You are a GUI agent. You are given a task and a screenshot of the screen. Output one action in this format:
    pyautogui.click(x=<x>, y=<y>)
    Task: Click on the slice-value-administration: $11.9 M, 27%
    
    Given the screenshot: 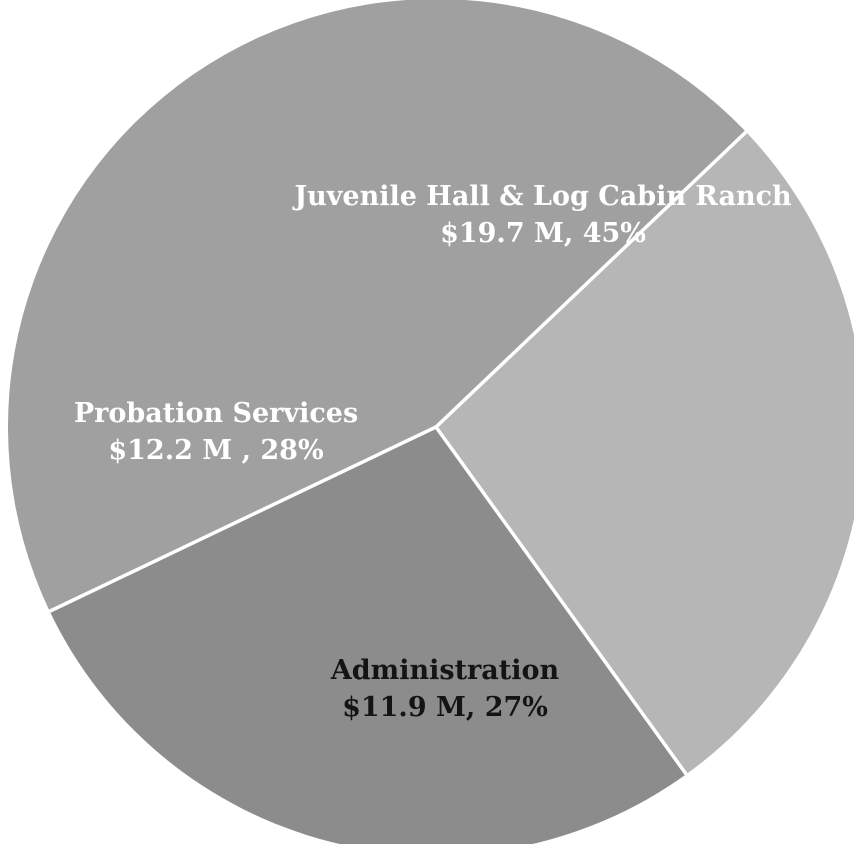 What is the action you would take?
    pyautogui.click(x=445, y=707)
    